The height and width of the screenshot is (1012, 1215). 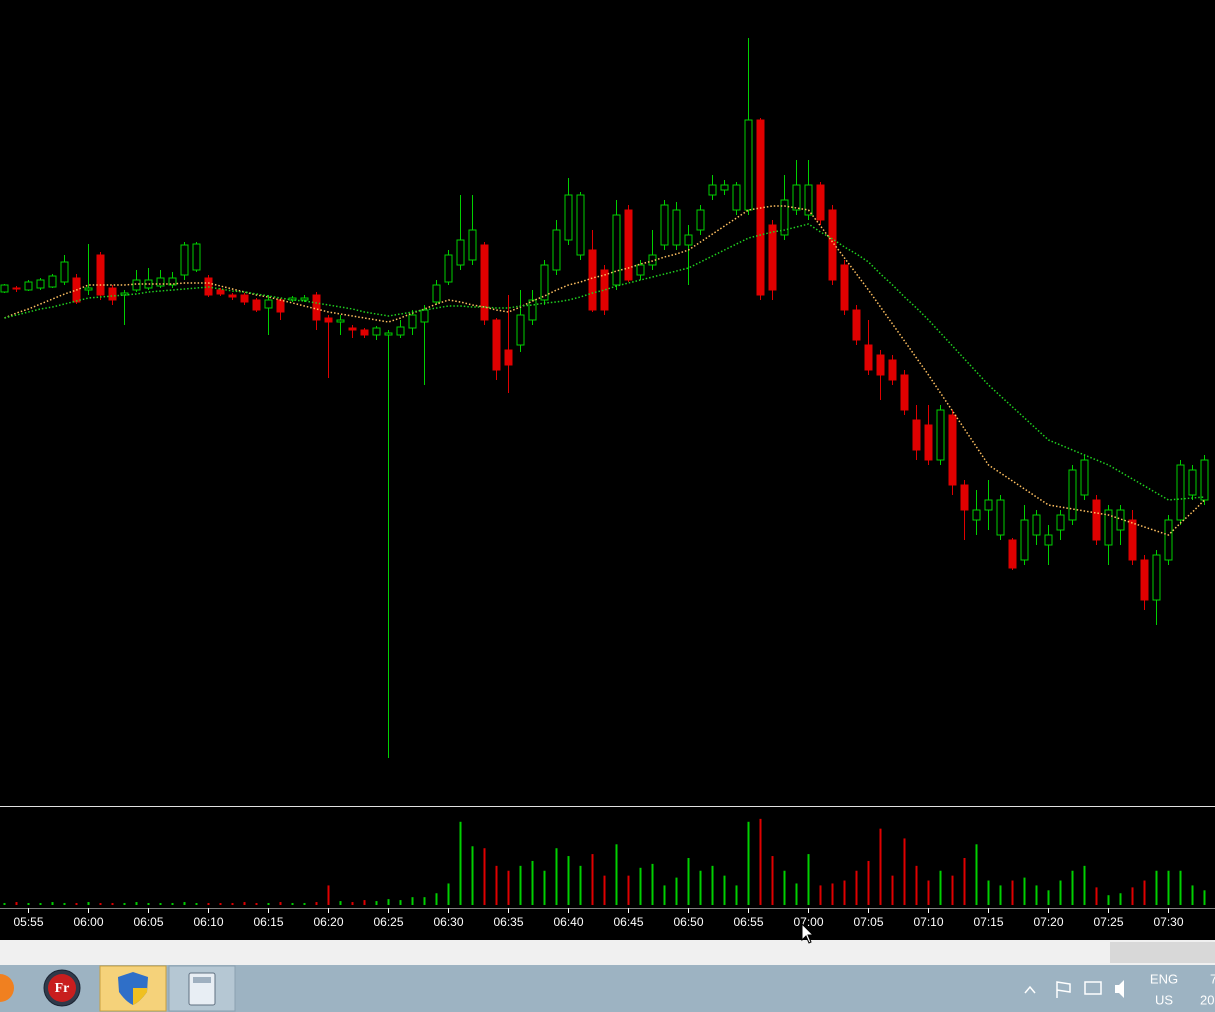 I want to click on x-tick-label: 07:10, so click(x=928, y=922).